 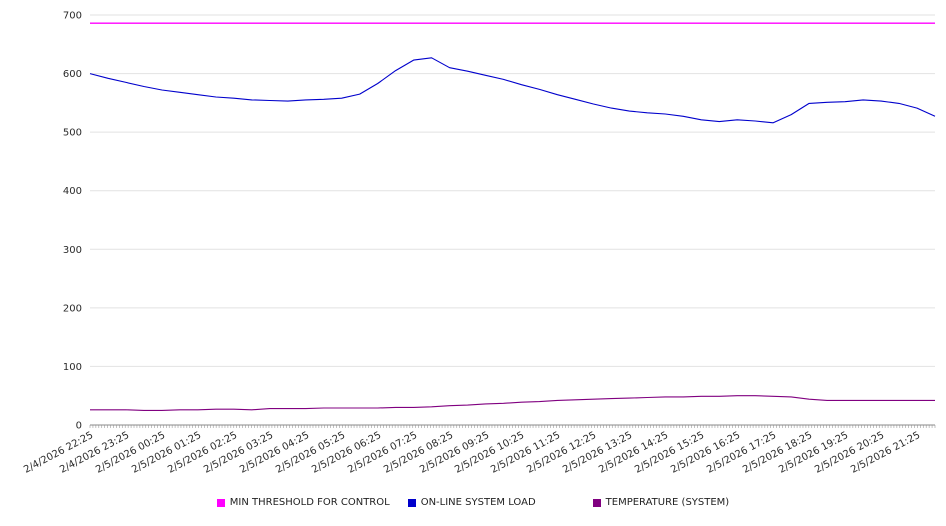 What do you see at coordinates (309, 502) in the screenshot?
I see `legend-label: MIN THRESHOLD FOR CONTROL` at bounding box center [309, 502].